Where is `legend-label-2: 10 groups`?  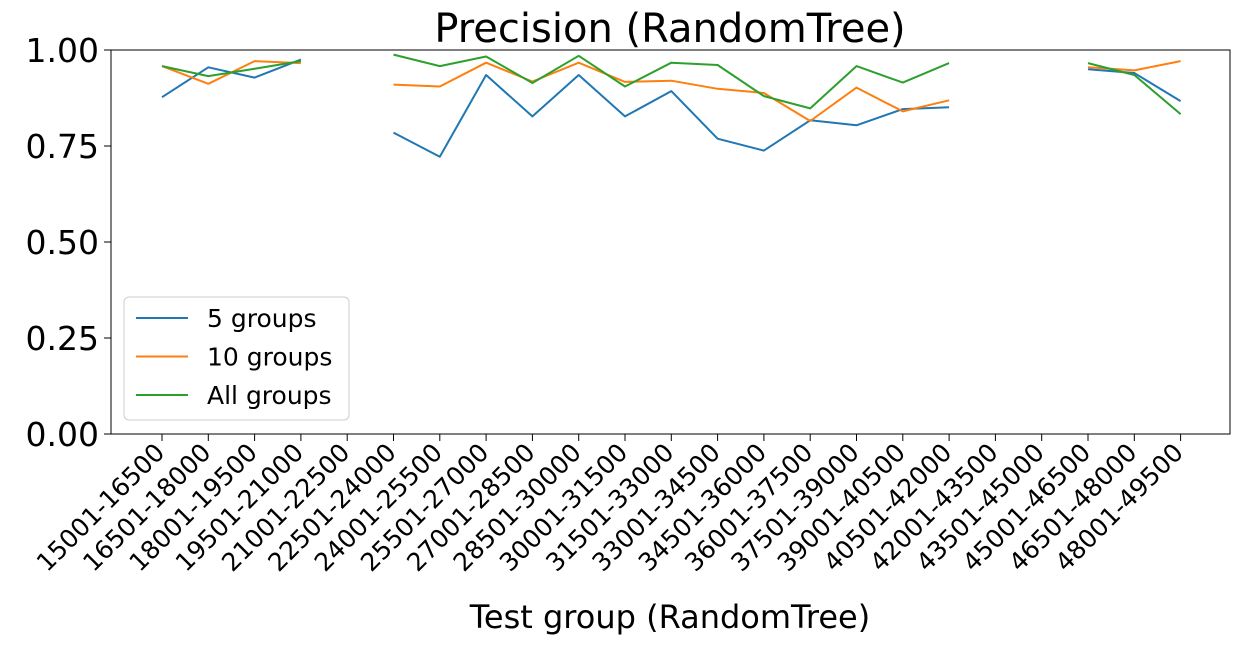 legend-label-2: 10 groups is located at coordinates (269, 357).